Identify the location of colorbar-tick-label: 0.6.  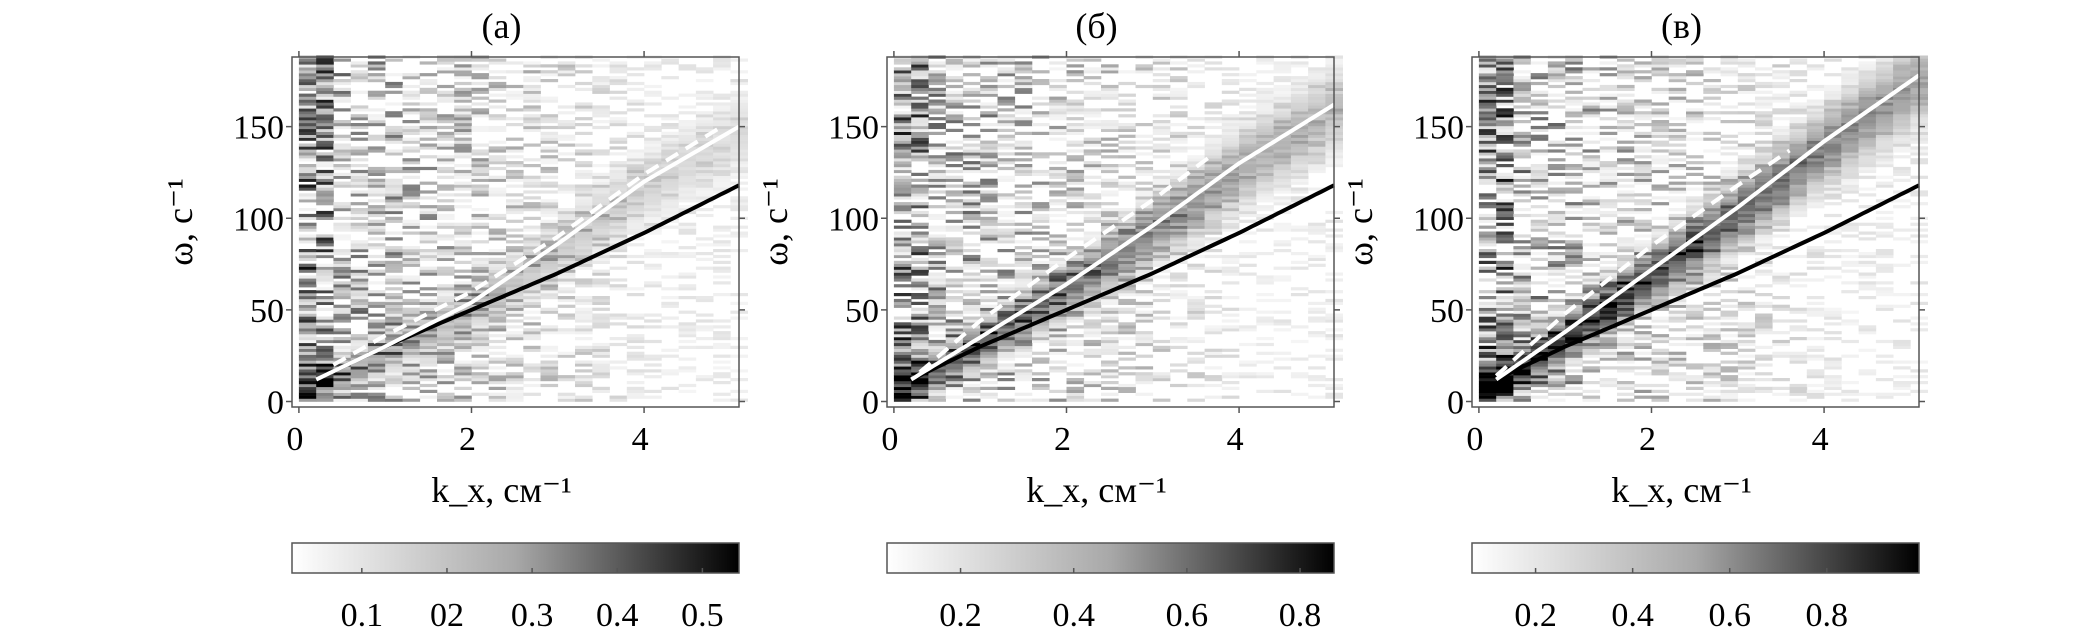
(1187, 615).